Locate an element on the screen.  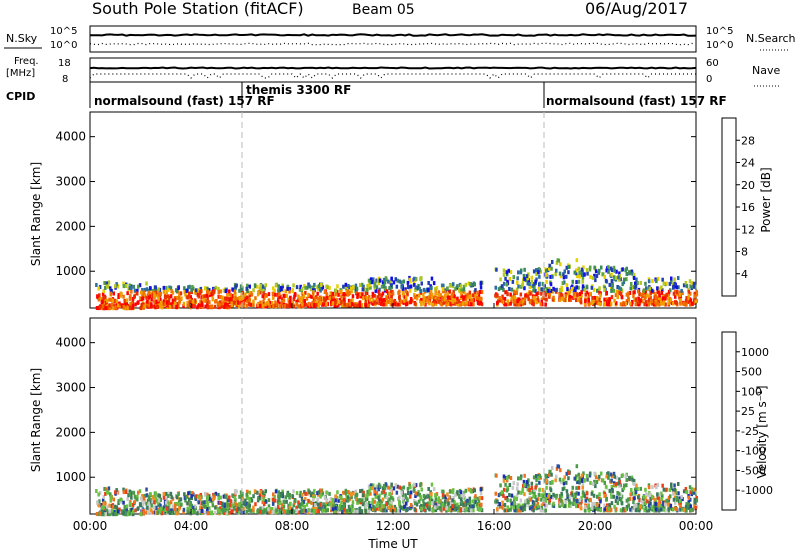
cpid-segment-2: themis 3300 RF is located at coordinates (298, 90).